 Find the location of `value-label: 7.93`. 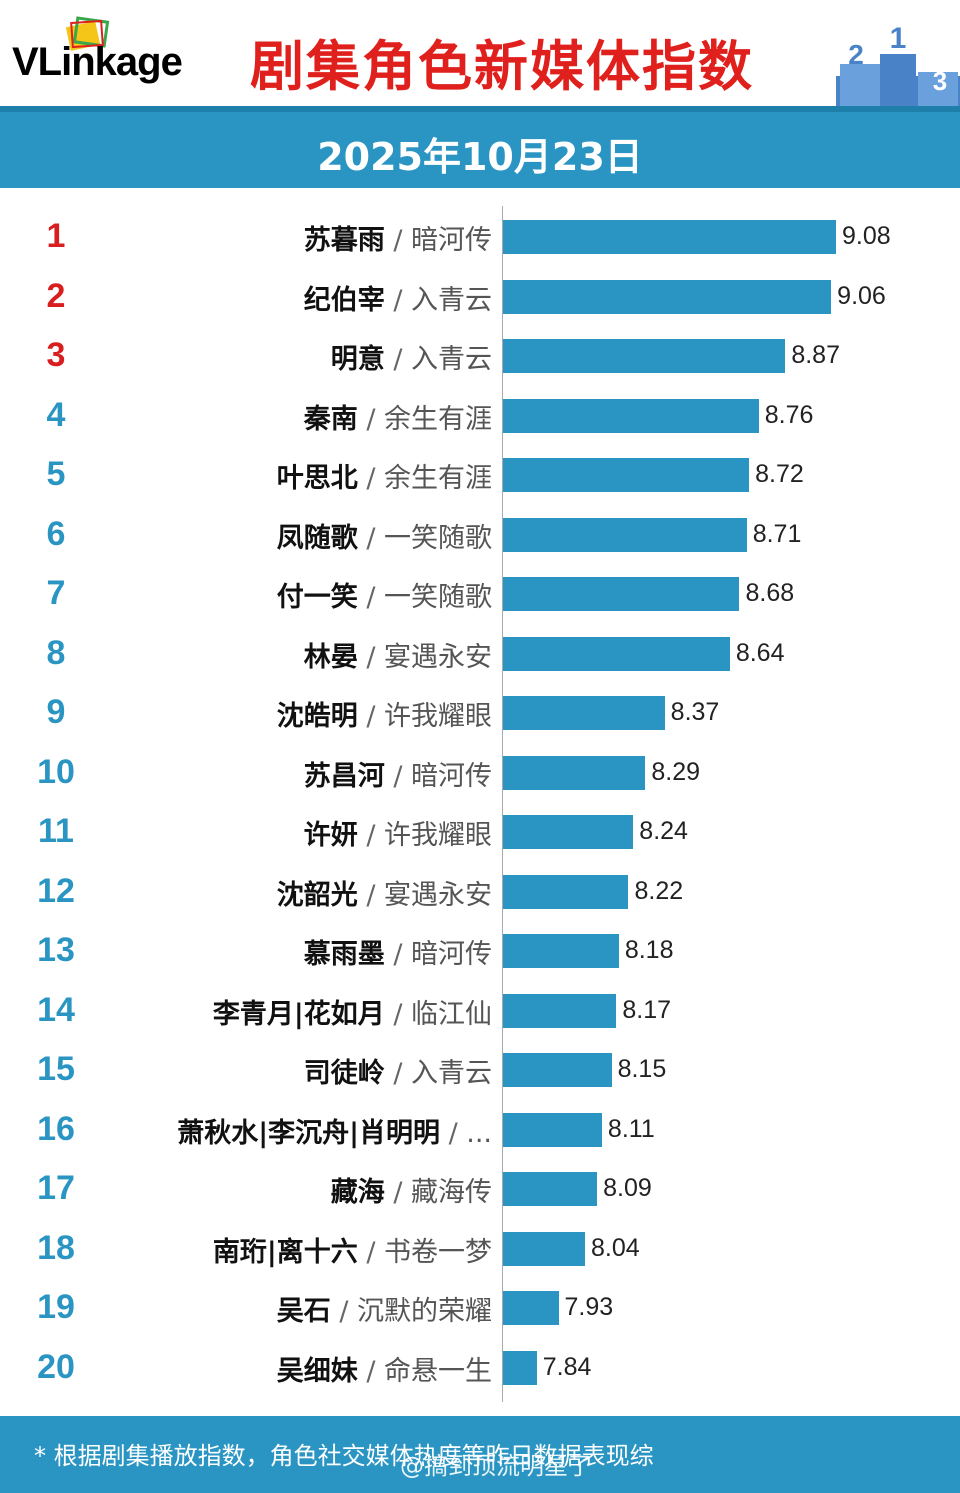

value-label: 7.93 is located at coordinates (589, 1307).